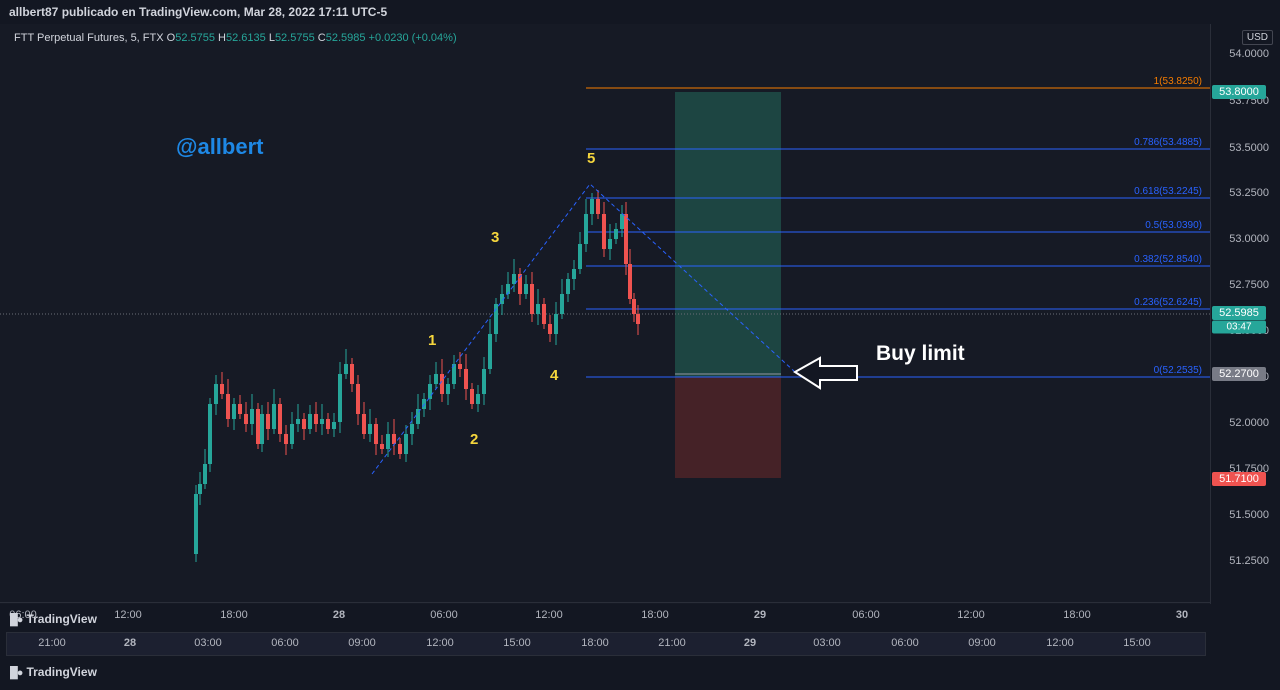 This screenshot has width=1280, height=690. What do you see at coordinates (655, 615) in the screenshot?
I see `time-tick: 18:00` at bounding box center [655, 615].